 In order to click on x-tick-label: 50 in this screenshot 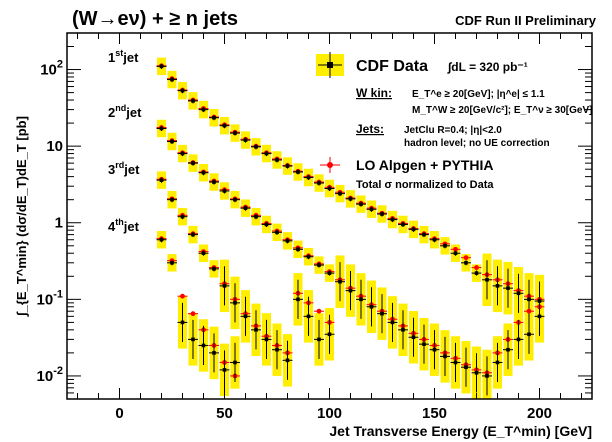, I will do `click(224, 413)`.